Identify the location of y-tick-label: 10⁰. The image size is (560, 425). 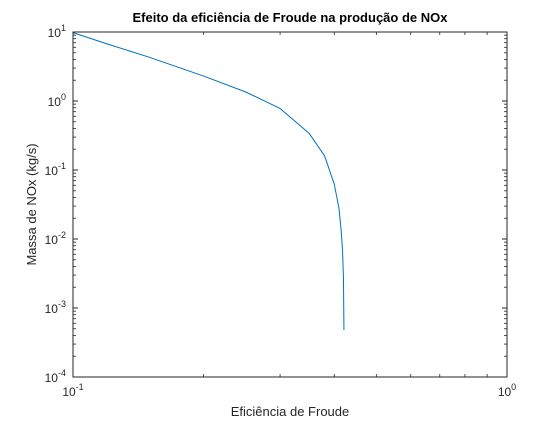
(57, 100).